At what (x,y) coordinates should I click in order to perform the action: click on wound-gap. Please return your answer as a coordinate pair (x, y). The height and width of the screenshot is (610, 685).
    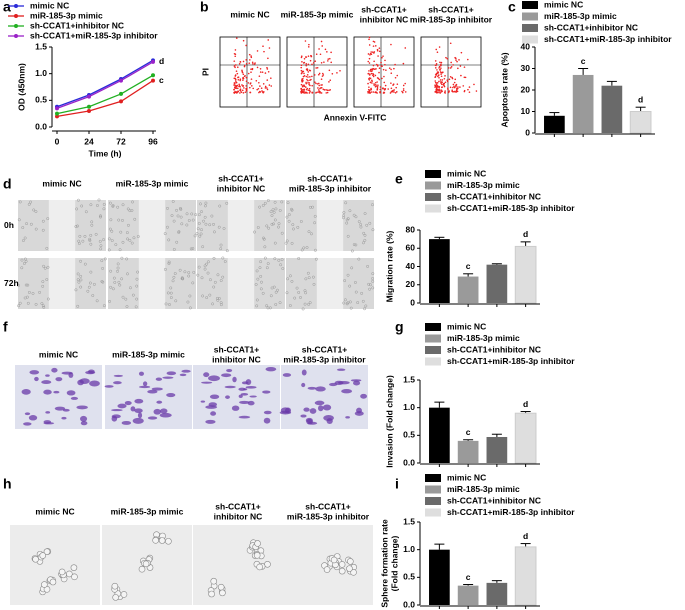
    Looking at the image, I should click on (330, 225).